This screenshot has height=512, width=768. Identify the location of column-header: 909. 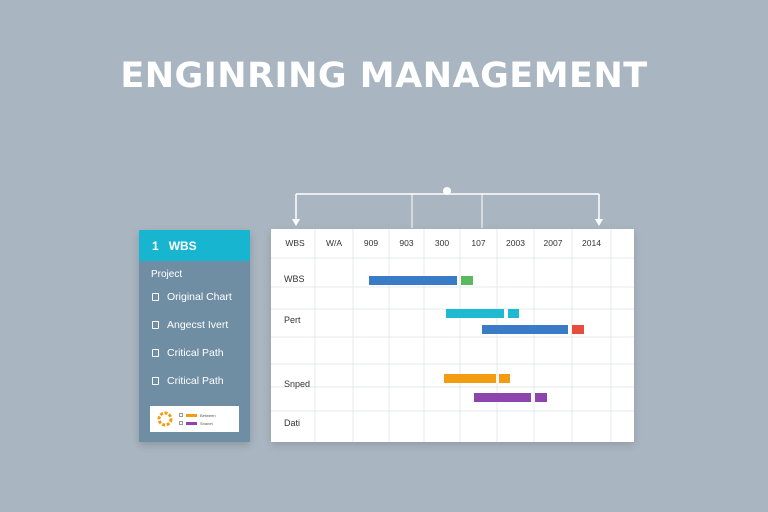
(371, 243).